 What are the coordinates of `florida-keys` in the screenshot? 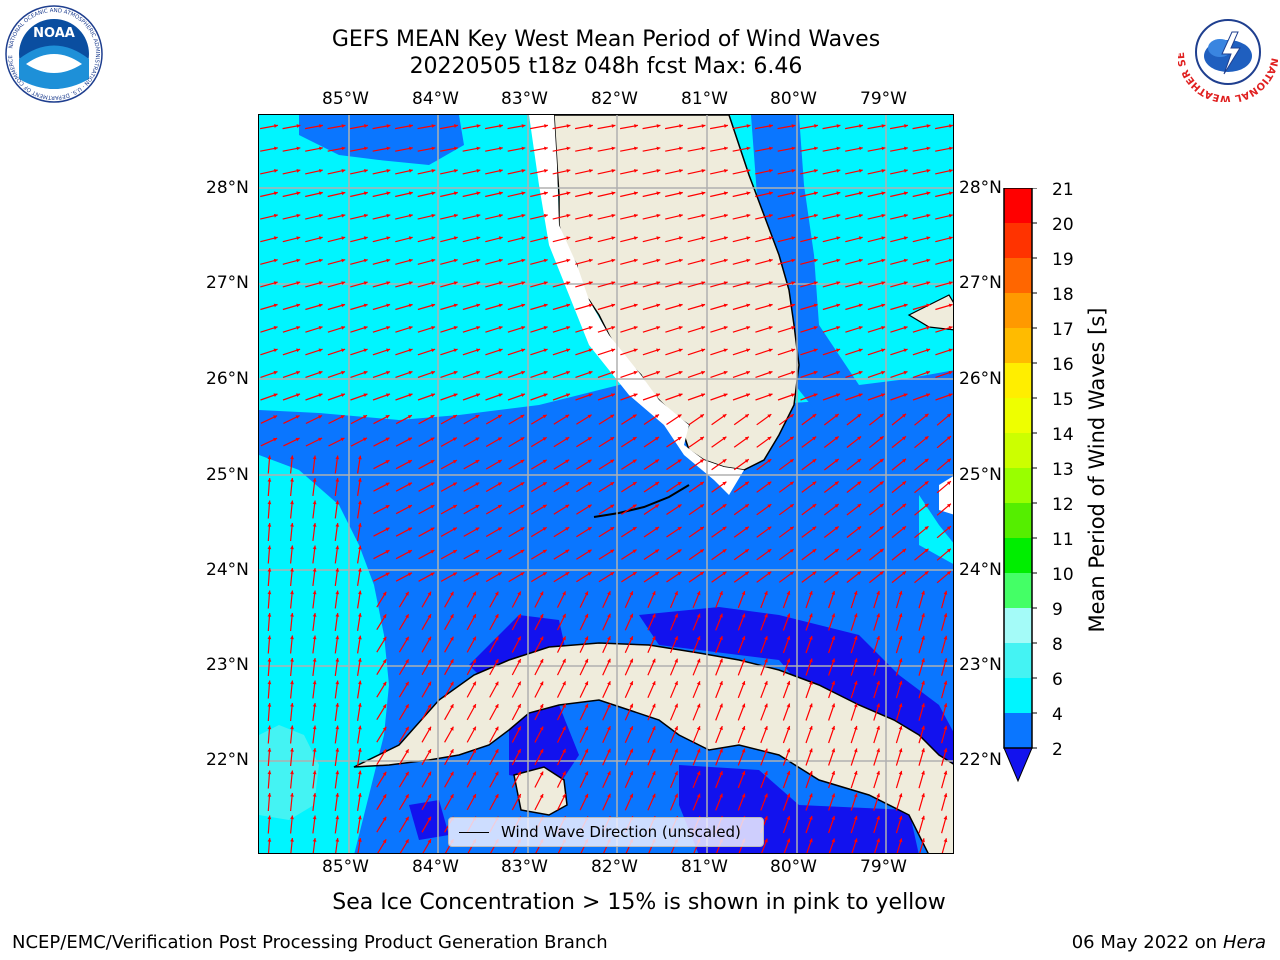 It's located at (641, 501).